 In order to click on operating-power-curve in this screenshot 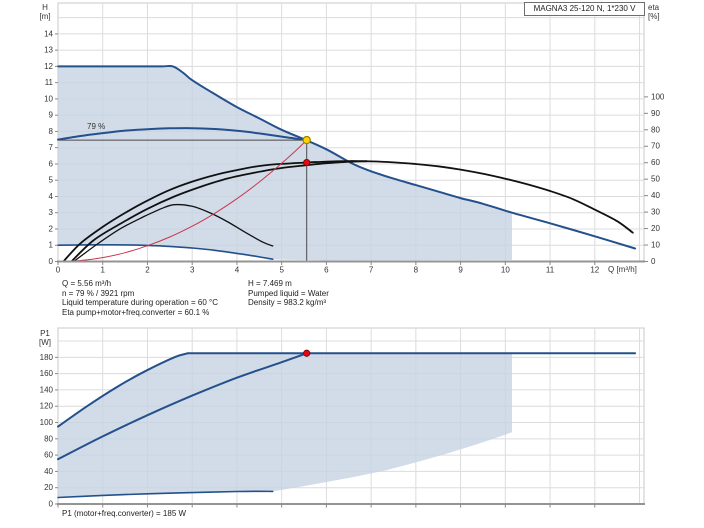, I will do `click(182, 406)`.